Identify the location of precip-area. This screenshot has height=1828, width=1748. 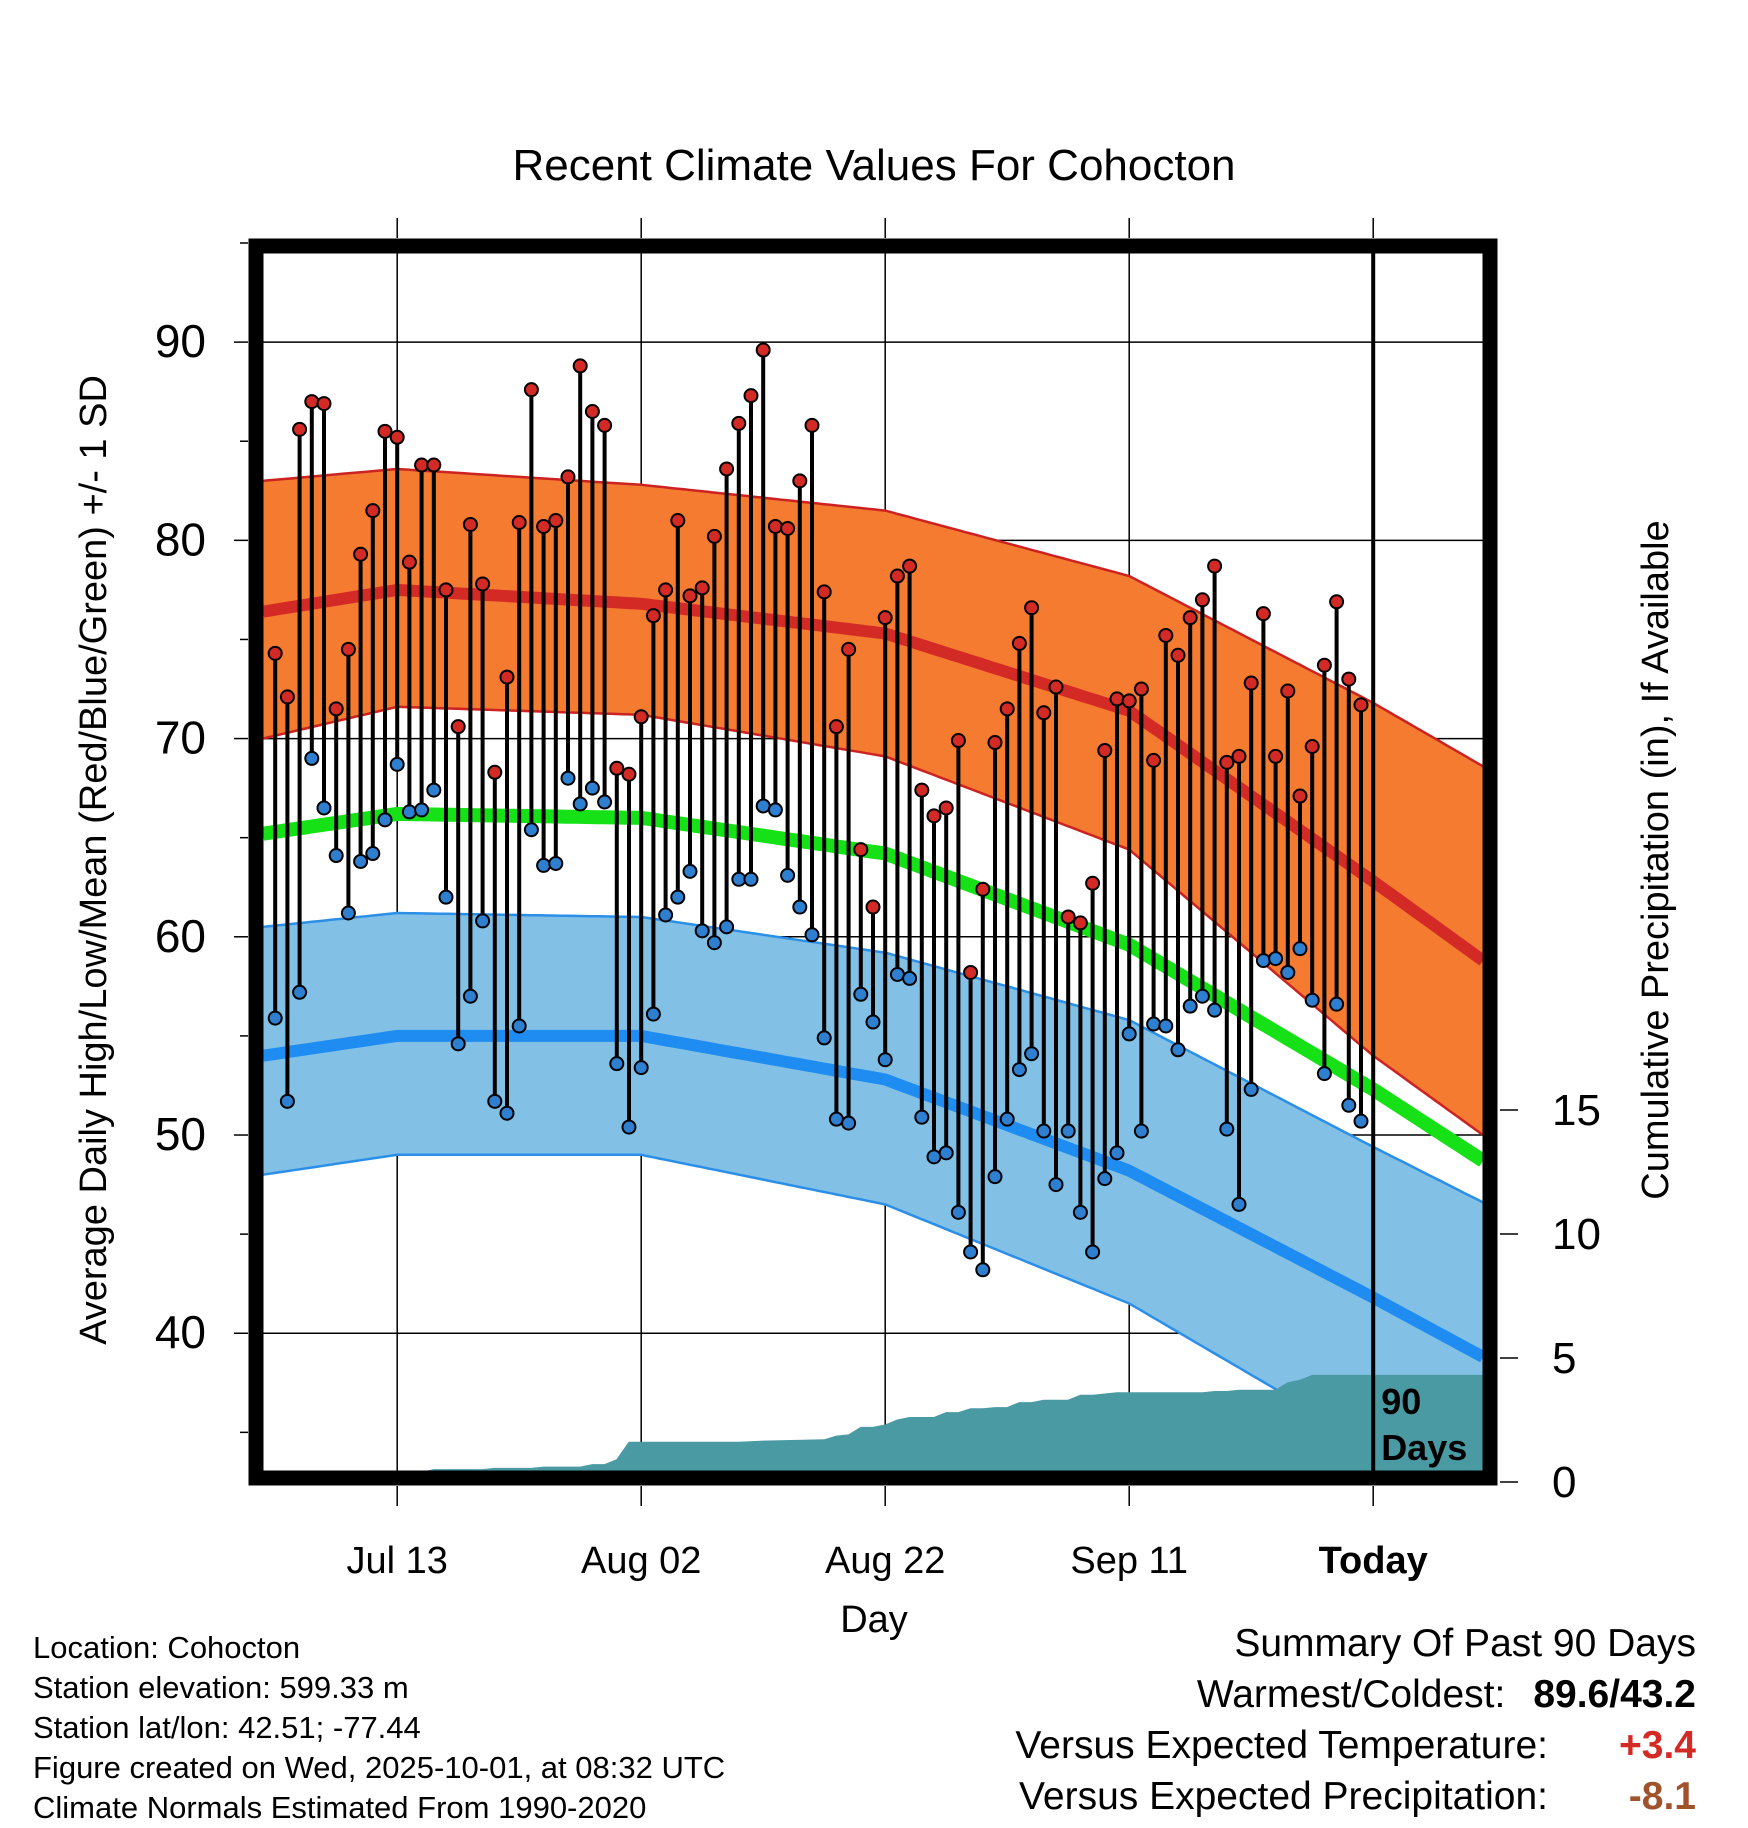
(951, 1423).